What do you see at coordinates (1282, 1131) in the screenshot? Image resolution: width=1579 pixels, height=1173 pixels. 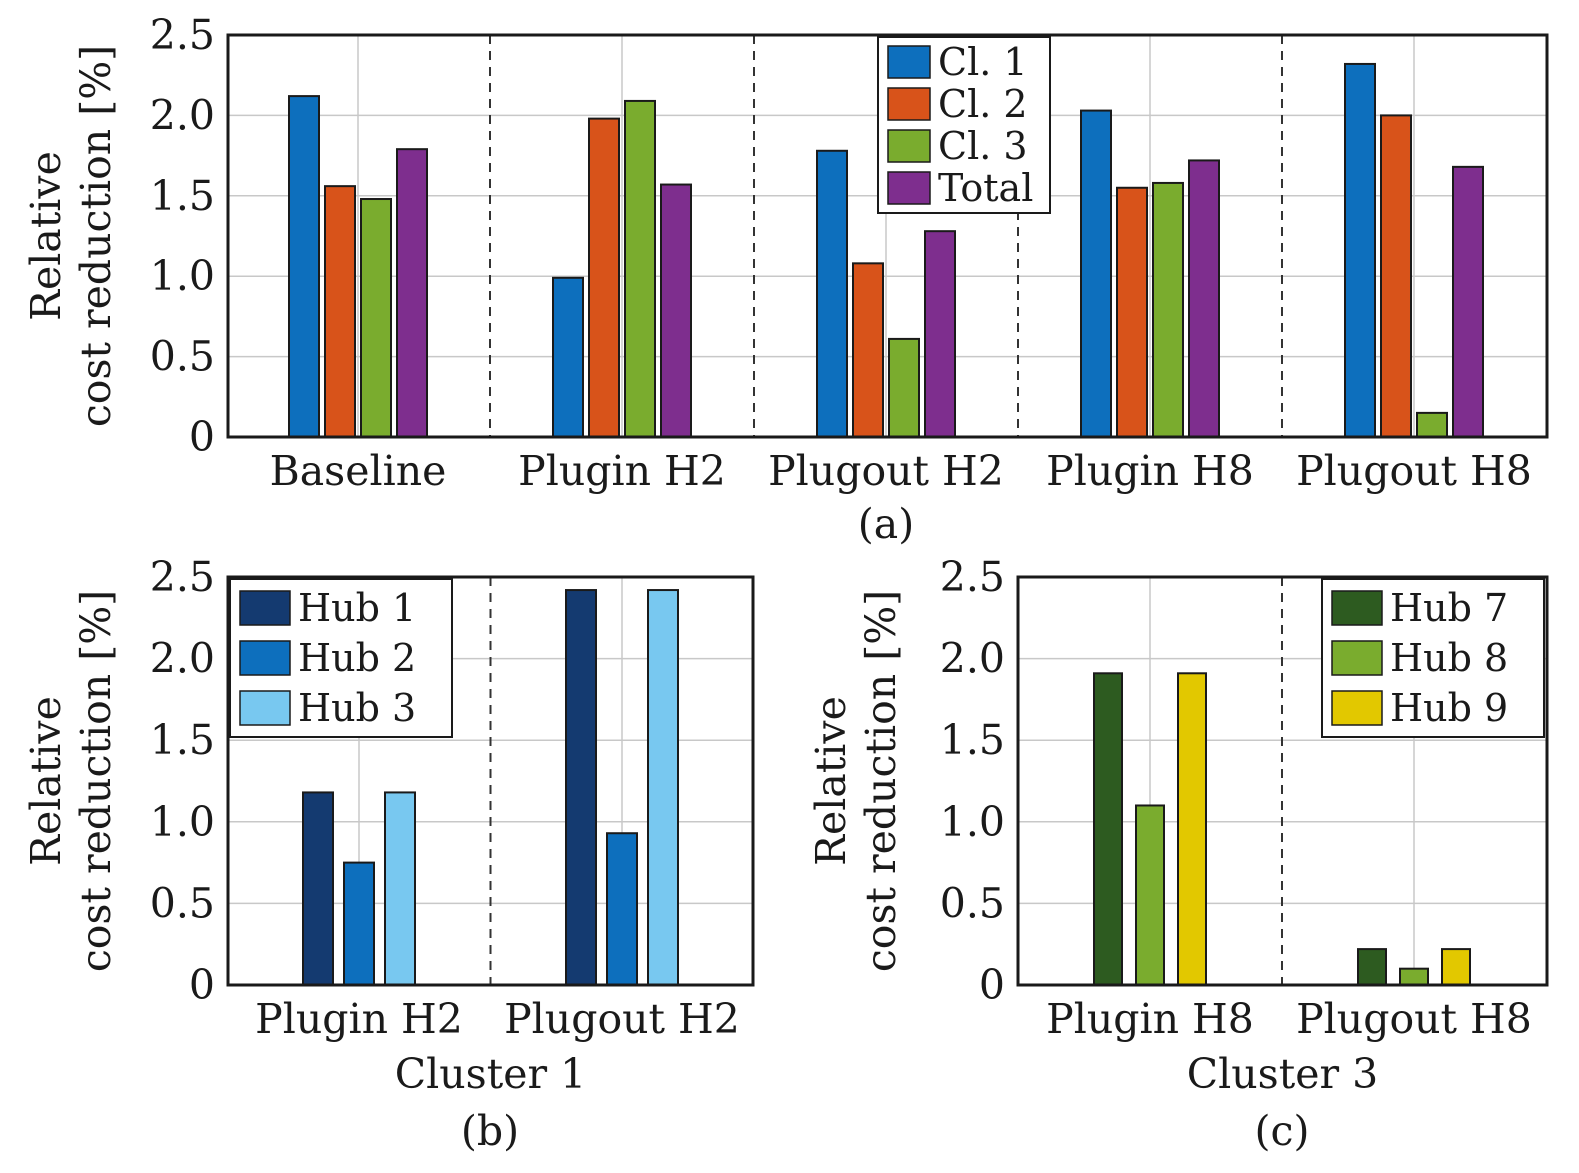 I see `panel-caption: (c)` at bounding box center [1282, 1131].